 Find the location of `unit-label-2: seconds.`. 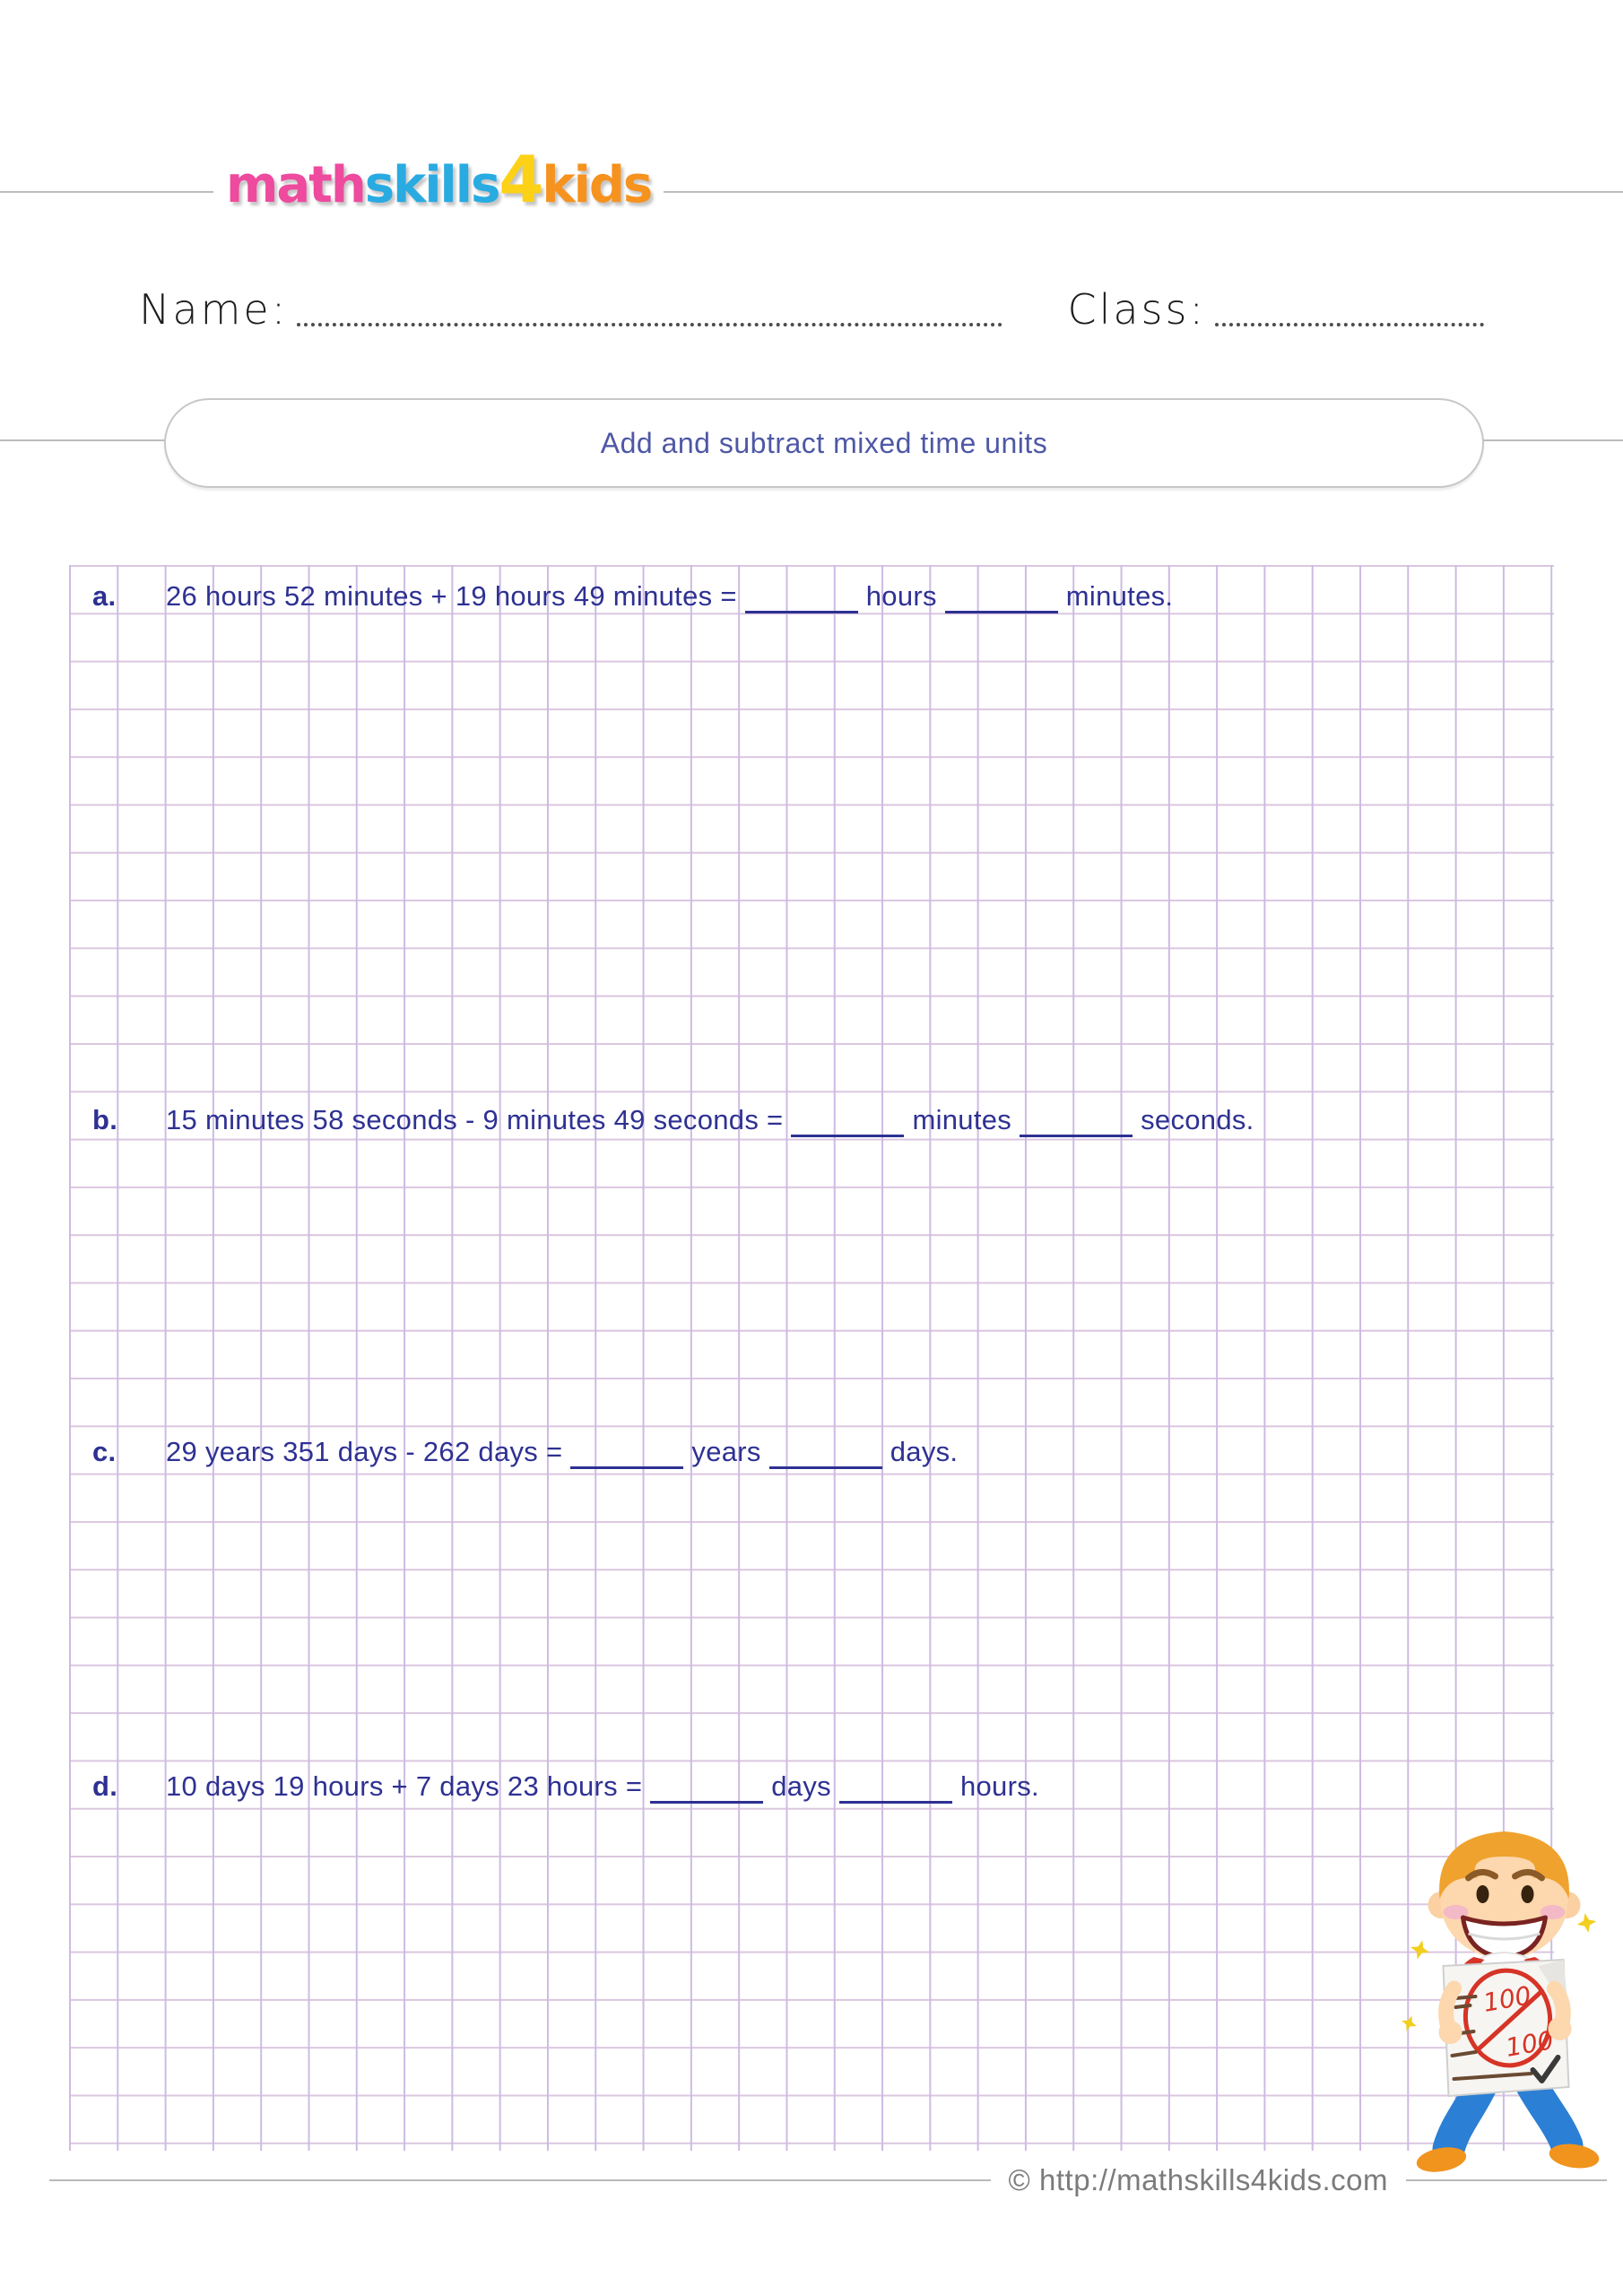

unit-label-2: seconds. is located at coordinates (1197, 1119).